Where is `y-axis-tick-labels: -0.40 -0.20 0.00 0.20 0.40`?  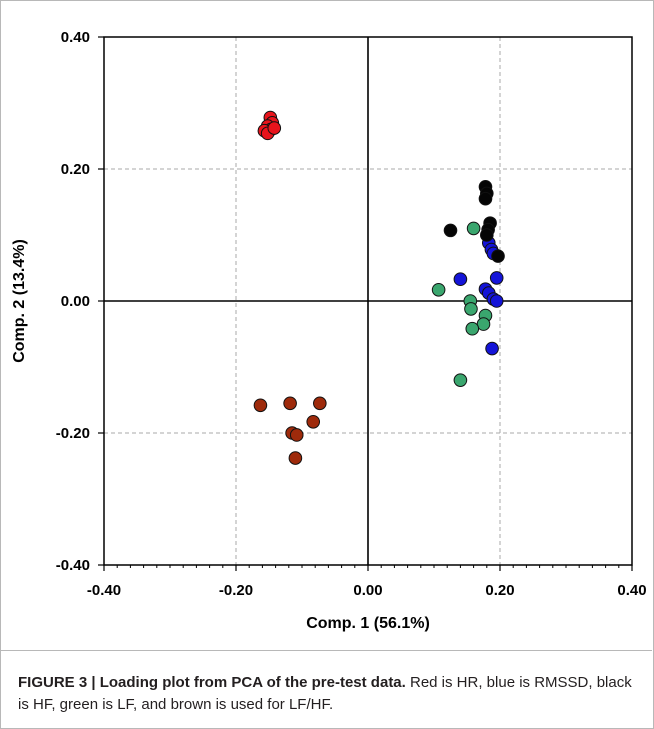
y-axis-tick-labels: -0.40 -0.20 0.00 0.20 0.40 is located at coordinates (73, 301).